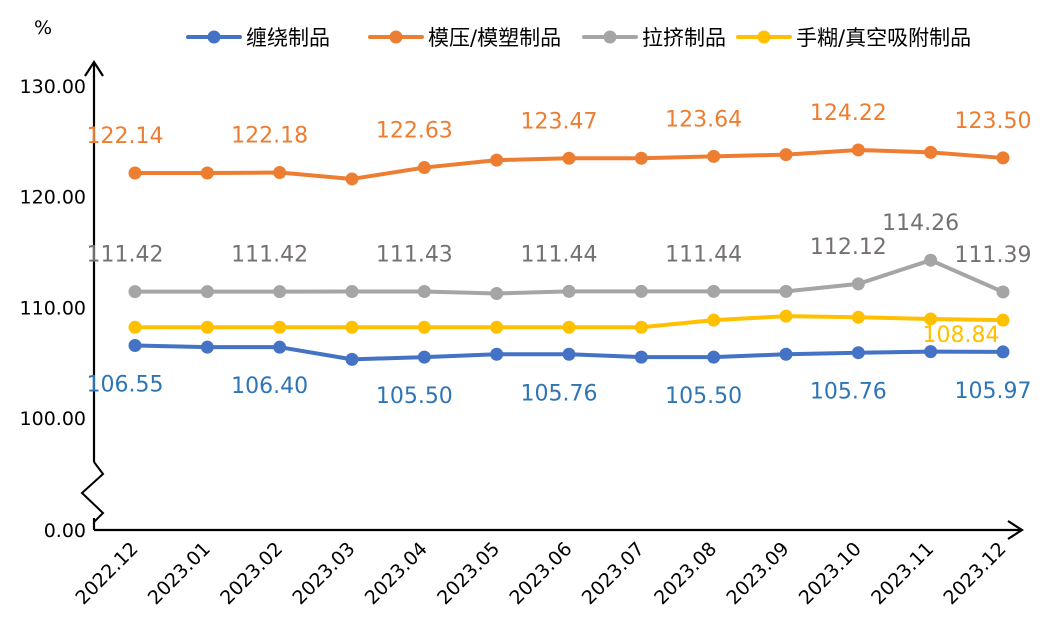 Image resolution: width=1047 pixels, height=633 pixels. I want to click on data-label: 122.14, so click(125, 136).